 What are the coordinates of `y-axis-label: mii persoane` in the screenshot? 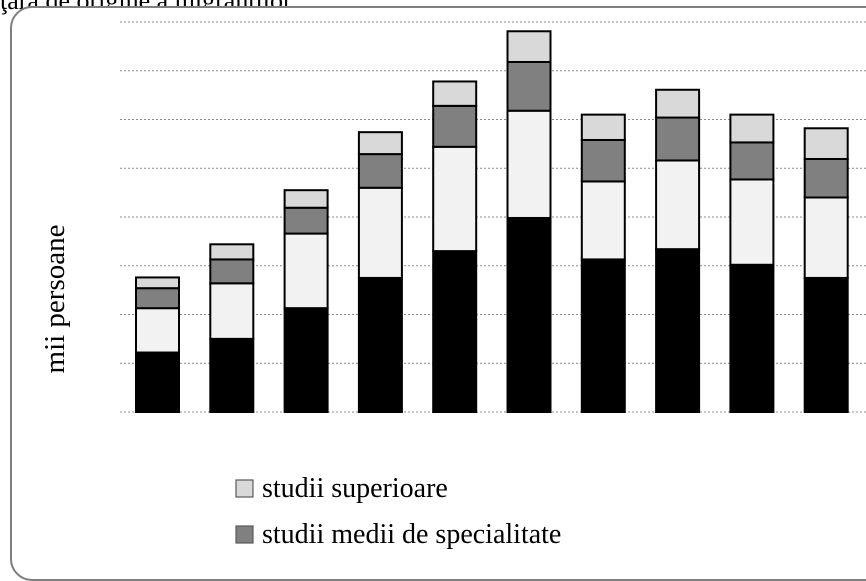 It's located at (55, 299).